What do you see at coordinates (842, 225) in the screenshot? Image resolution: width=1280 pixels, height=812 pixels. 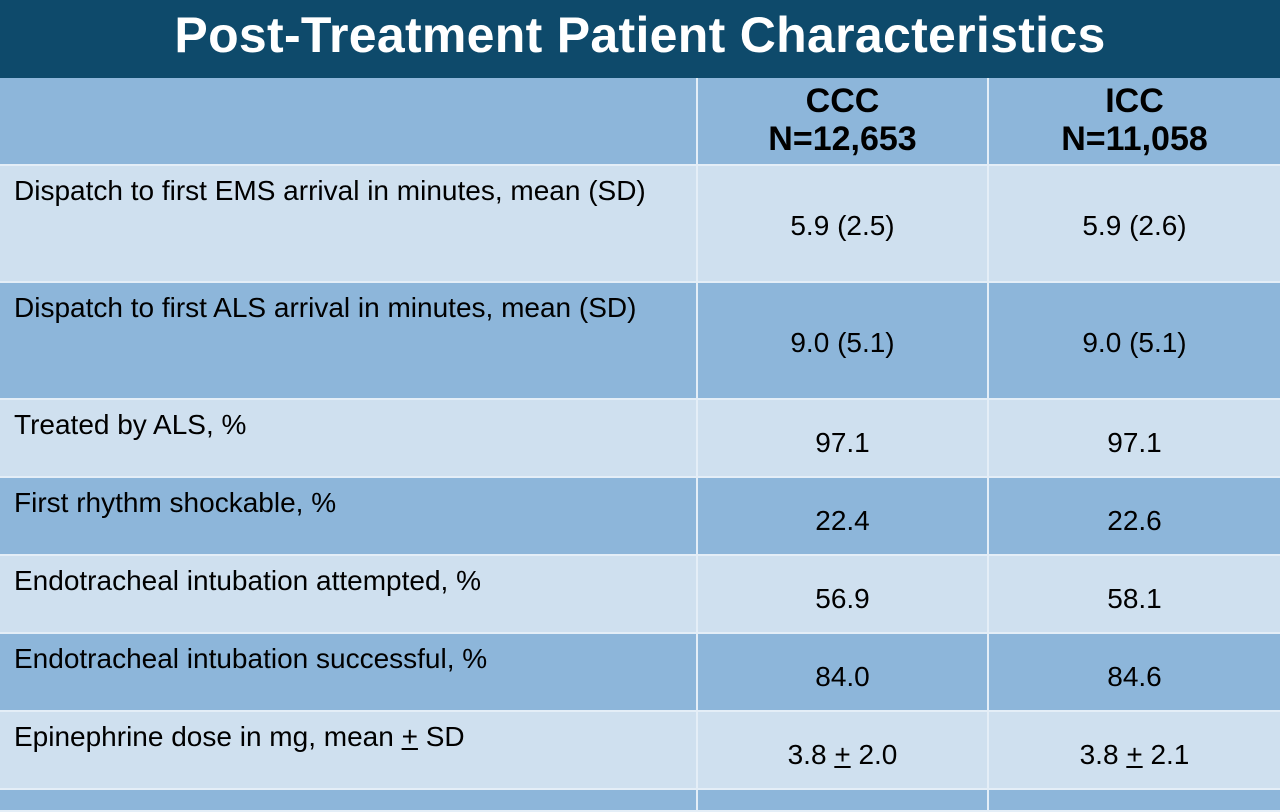 I see `ccc-value: 5.9 (2.5)` at bounding box center [842, 225].